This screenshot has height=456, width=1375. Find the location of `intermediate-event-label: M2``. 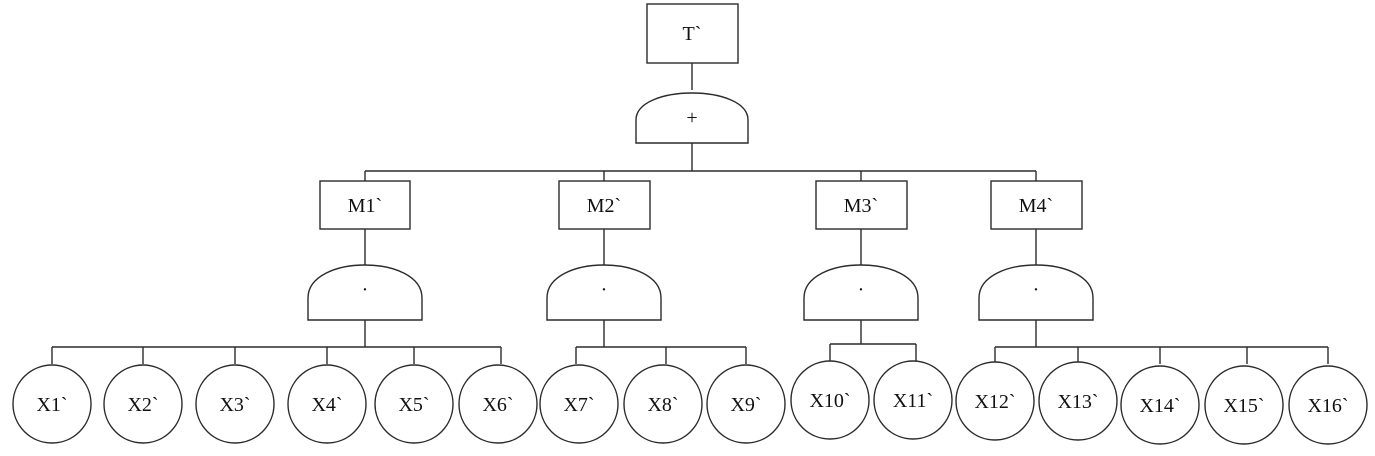

intermediate-event-label: M2` is located at coordinates (604, 206).